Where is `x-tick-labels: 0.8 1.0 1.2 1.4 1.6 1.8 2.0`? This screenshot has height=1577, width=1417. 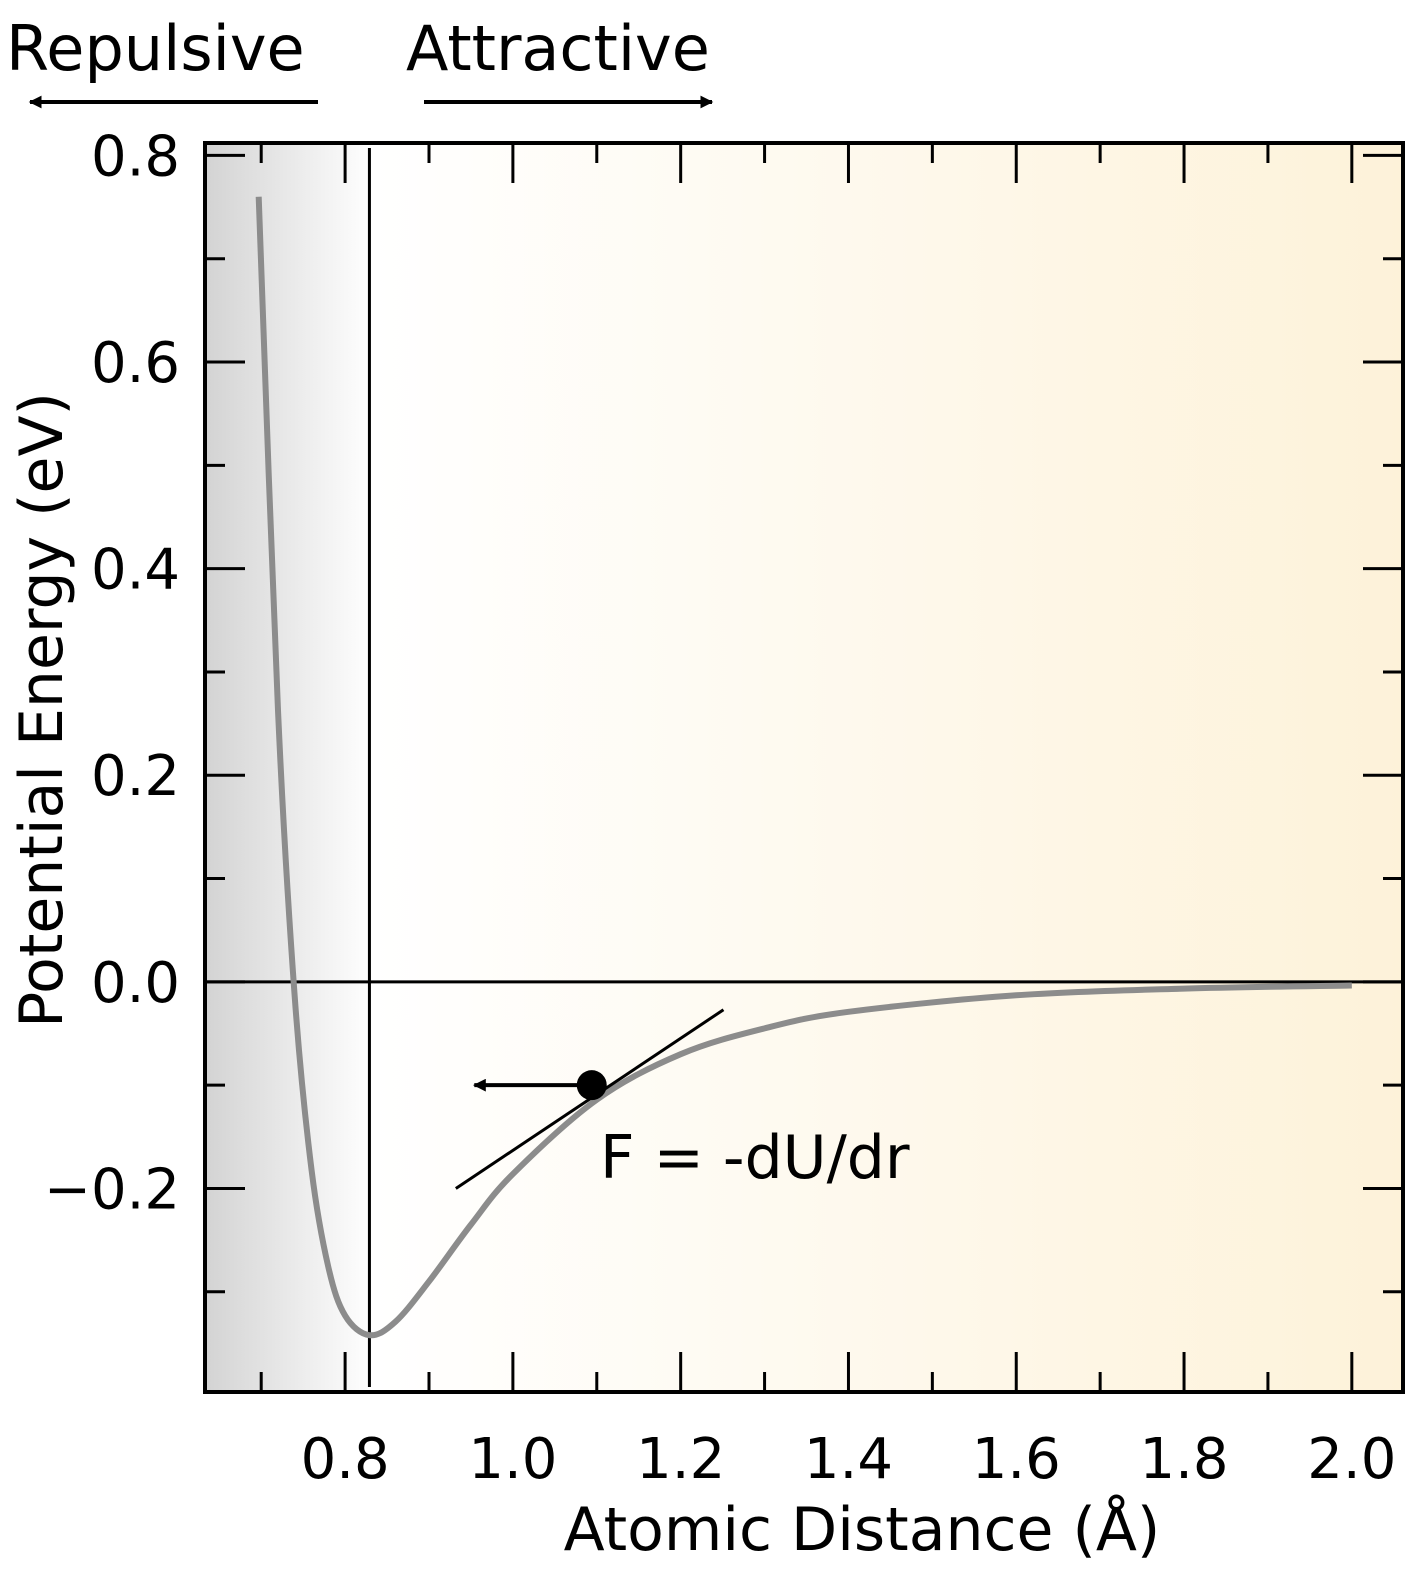
x-tick-labels: 0.8 1.0 1.2 1.4 1.6 1.8 2.0 is located at coordinates (849, 1459).